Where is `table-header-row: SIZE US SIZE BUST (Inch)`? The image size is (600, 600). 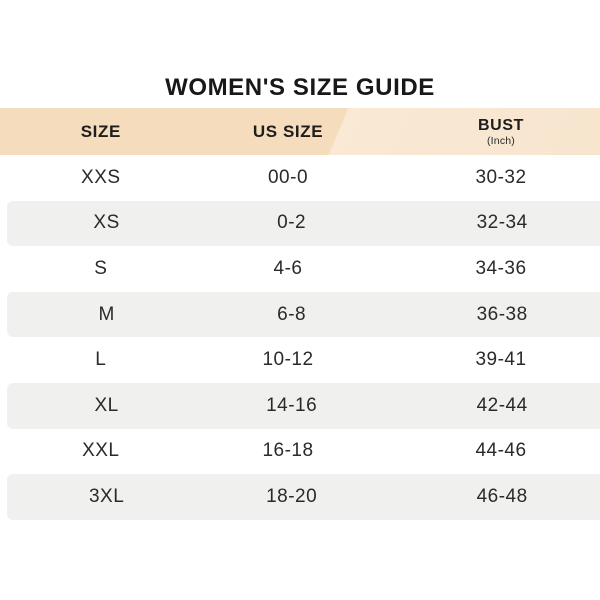
table-header-row: SIZE US SIZE BUST (Inch) is located at coordinates (300, 131).